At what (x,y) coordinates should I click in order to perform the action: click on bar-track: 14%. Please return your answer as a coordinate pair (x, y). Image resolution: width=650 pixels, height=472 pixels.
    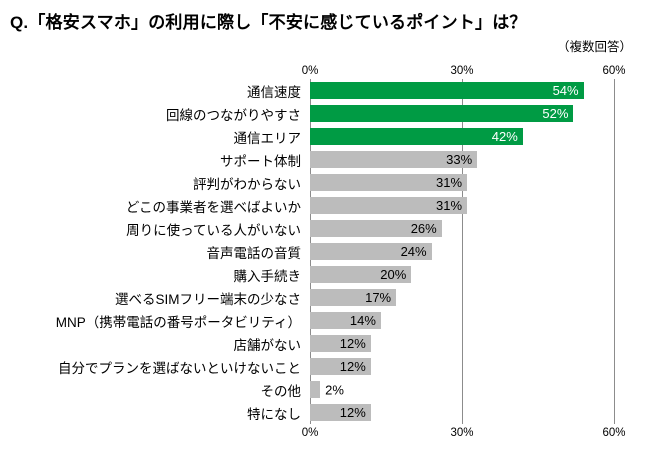
    Looking at the image, I should click on (462, 320).